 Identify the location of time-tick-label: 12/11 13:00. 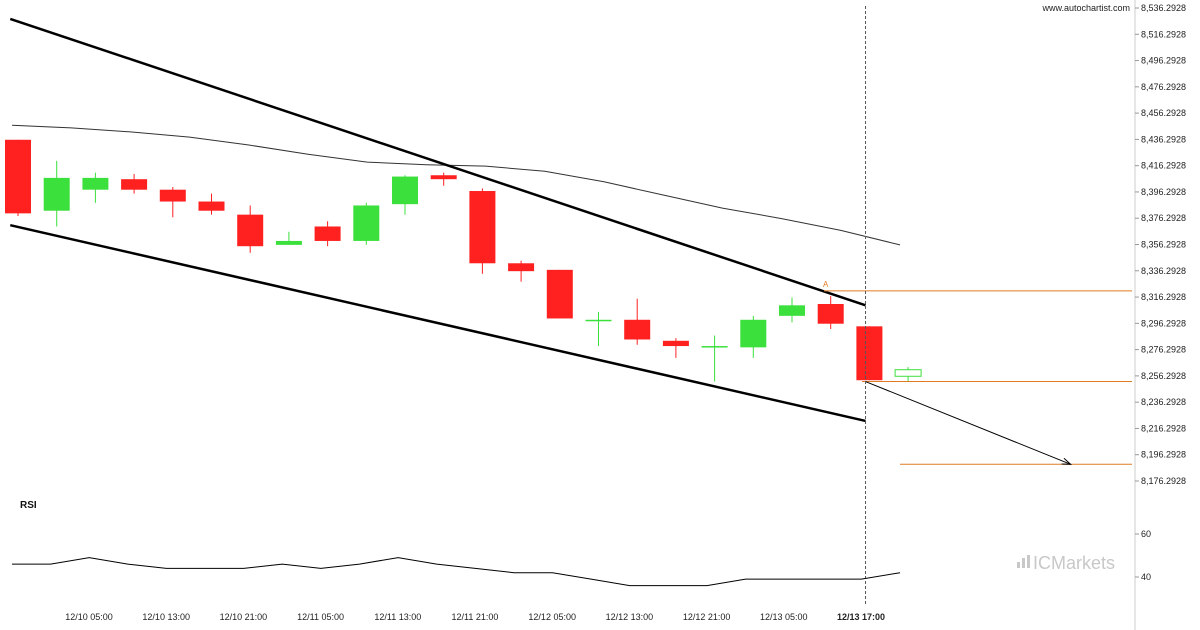
(397, 617).